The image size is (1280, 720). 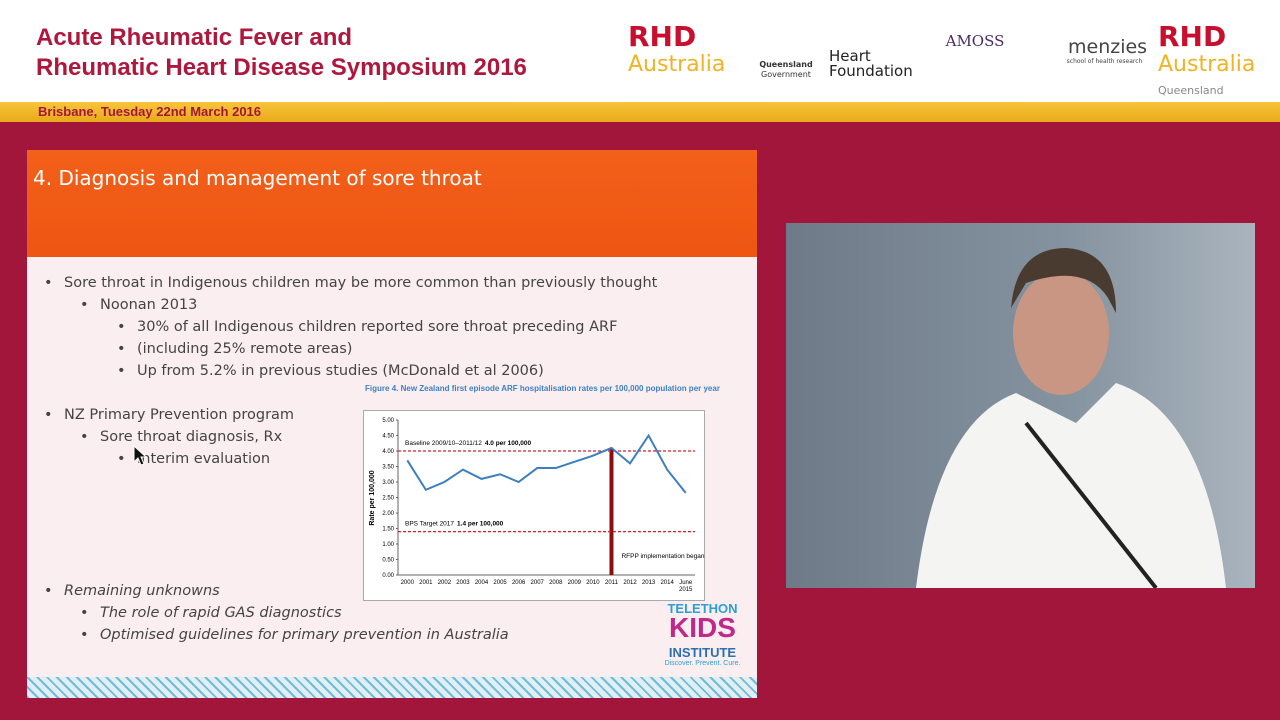 I want to click on cursor, so click(x=140, y=455).